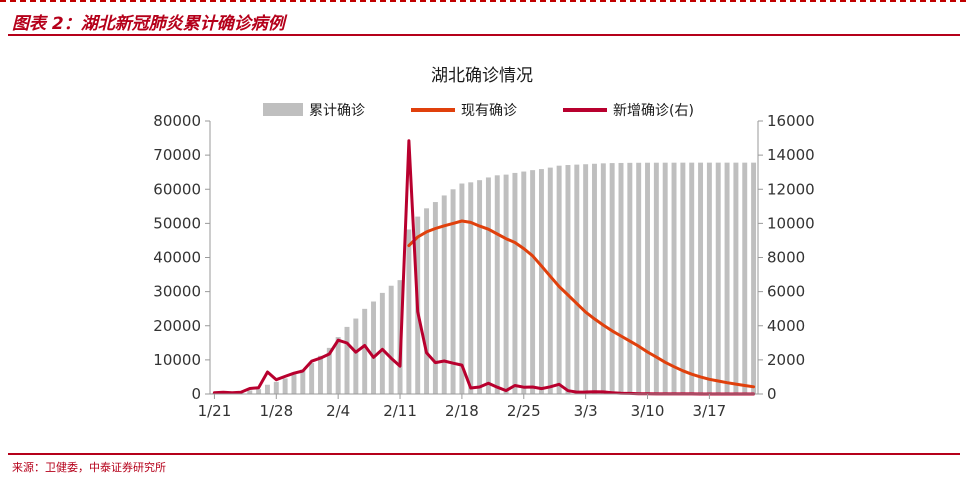 This screenshot has width=966, height=477. I want to click on left-tick-label: 40000, so click(177, 258).